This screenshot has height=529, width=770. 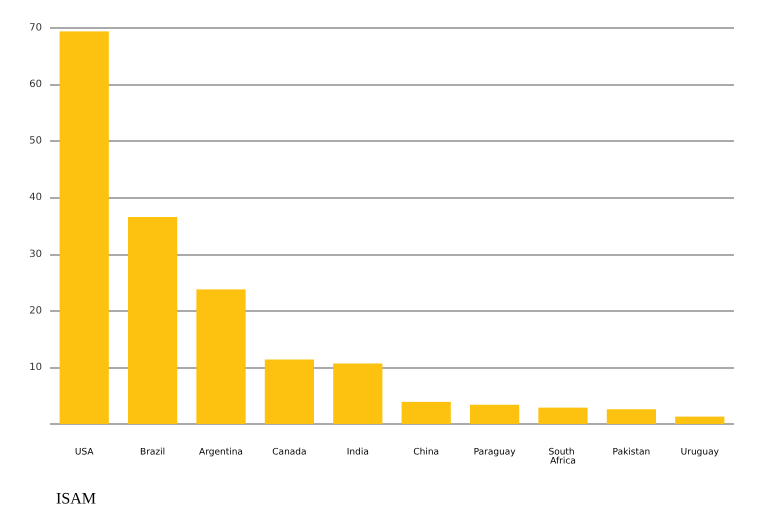 What do you see at coordinates (35, 141) in the screenshot?
I see `y-tick-label: 50` at bounding box center [35, 141].